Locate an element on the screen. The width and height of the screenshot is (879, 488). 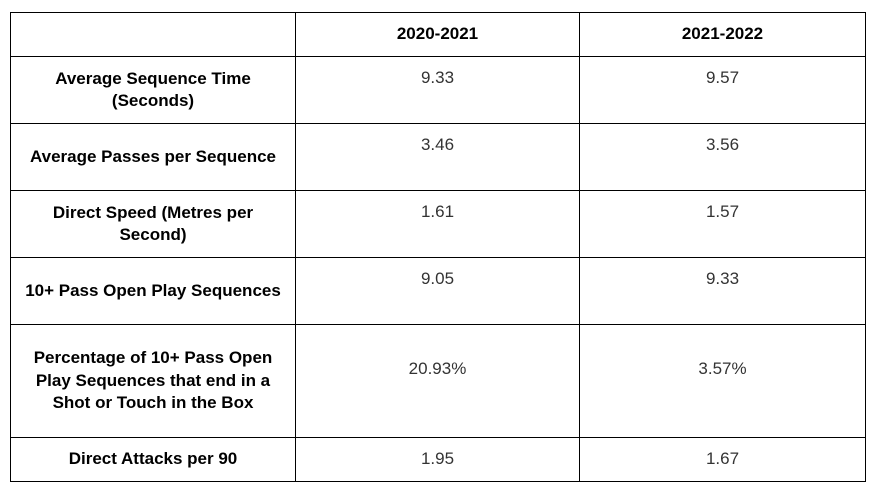
table-row: Direct Attacks per 90 1.95 1.67 is located at coordinates (438, 459).